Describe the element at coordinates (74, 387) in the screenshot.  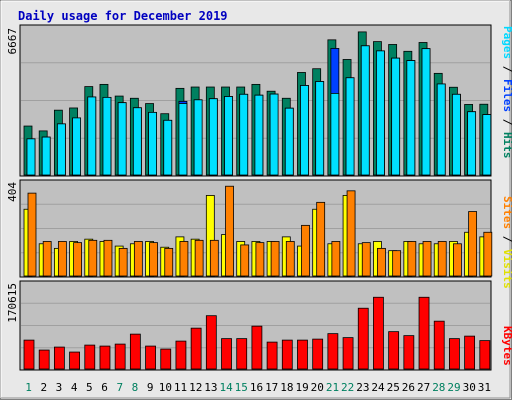
I see `day-tick-label: 4` at that location.